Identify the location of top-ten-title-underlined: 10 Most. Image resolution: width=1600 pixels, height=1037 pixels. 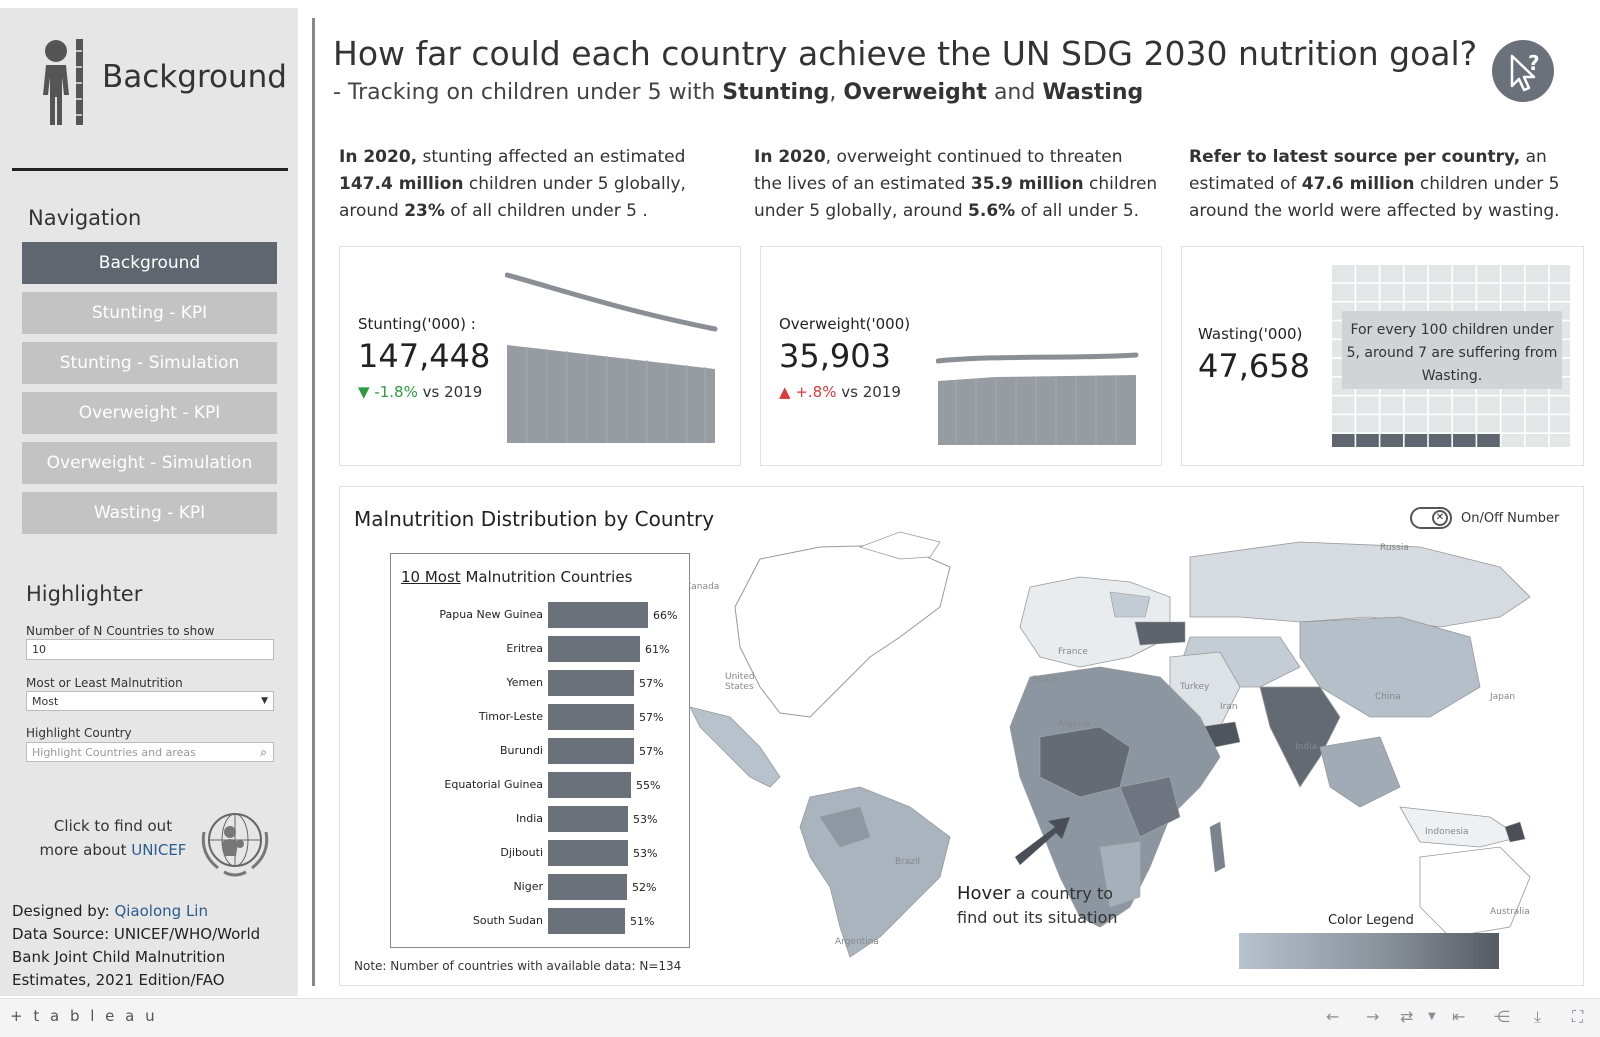
(431, 577).